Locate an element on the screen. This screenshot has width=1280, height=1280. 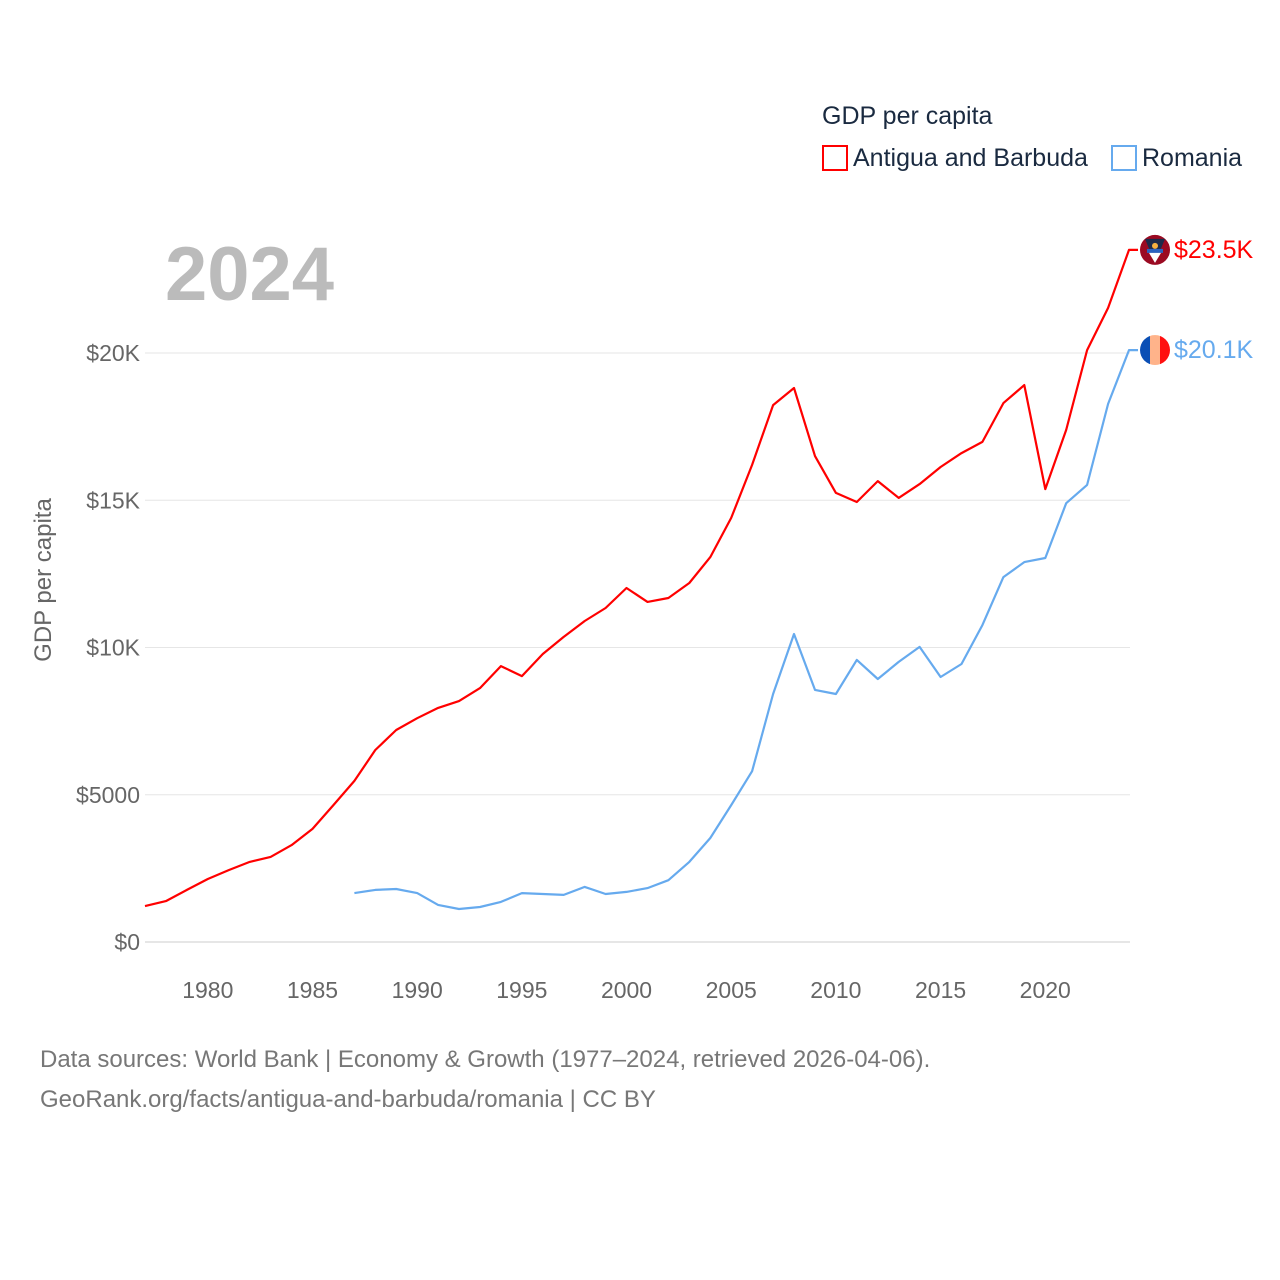
x-tick-label: 2020 is located at coordinates (1045, 990).